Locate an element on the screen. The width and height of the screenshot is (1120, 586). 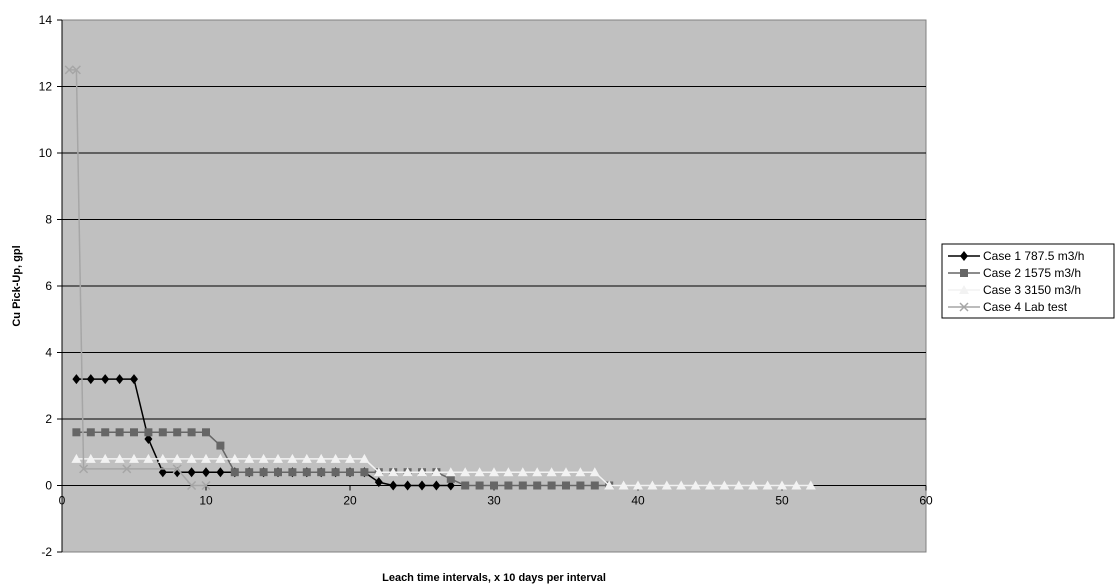
y-tick-label: 10 is located at coordinates (46, 153).